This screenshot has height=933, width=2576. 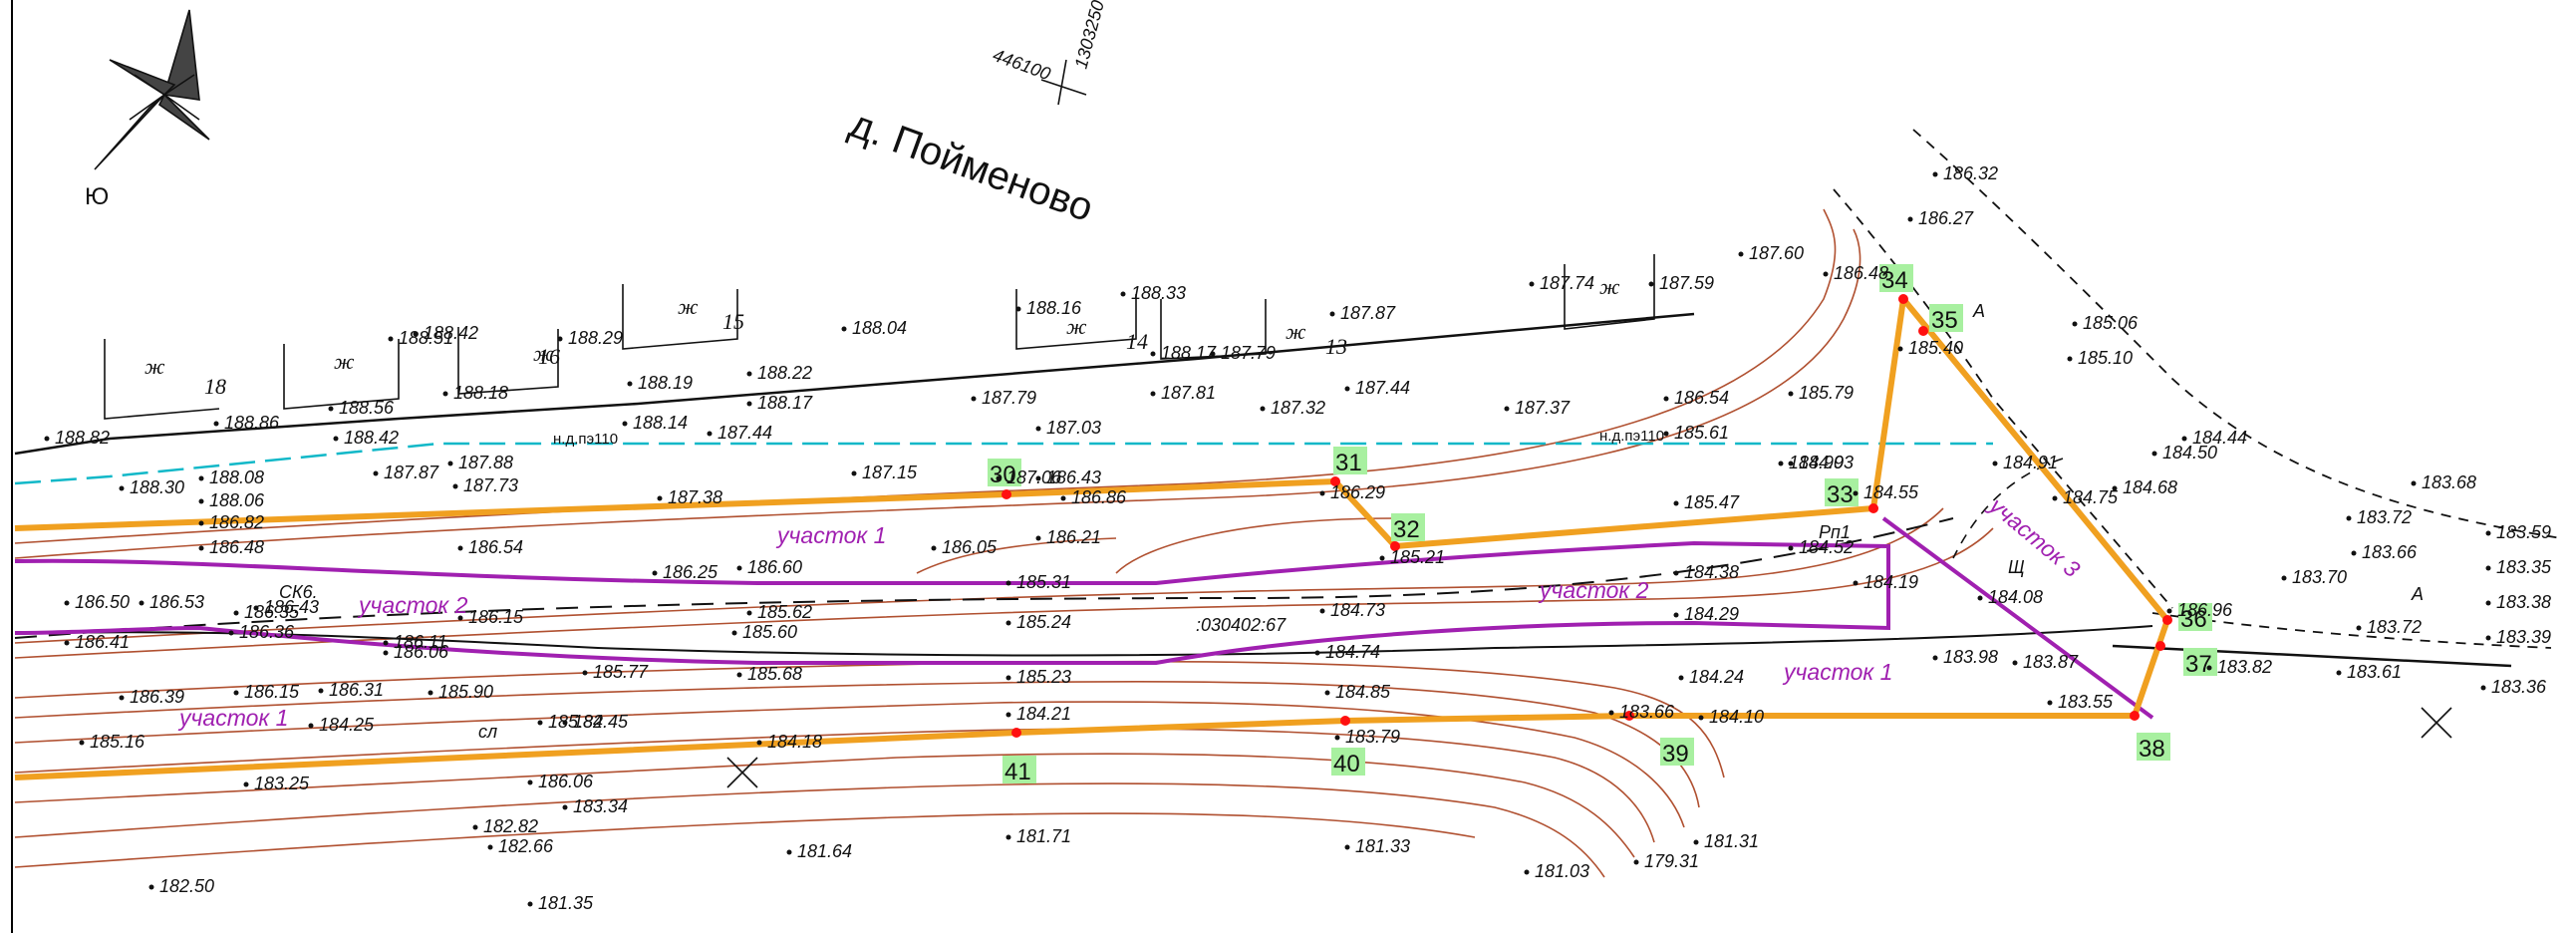 I want to click on elevation-label: 186.36, so click(x=267, y=632).